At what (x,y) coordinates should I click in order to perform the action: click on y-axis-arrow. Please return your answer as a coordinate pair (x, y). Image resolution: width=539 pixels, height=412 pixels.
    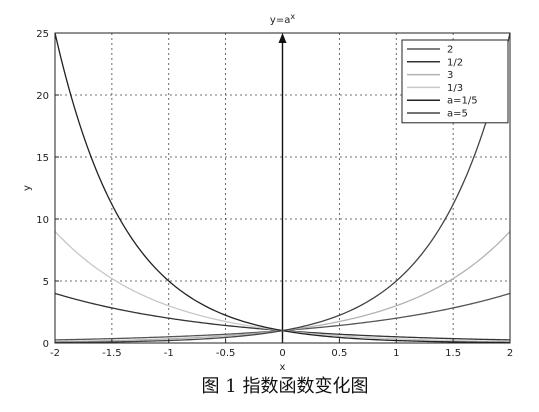
    Looking at the image, I should click on (282, 38).